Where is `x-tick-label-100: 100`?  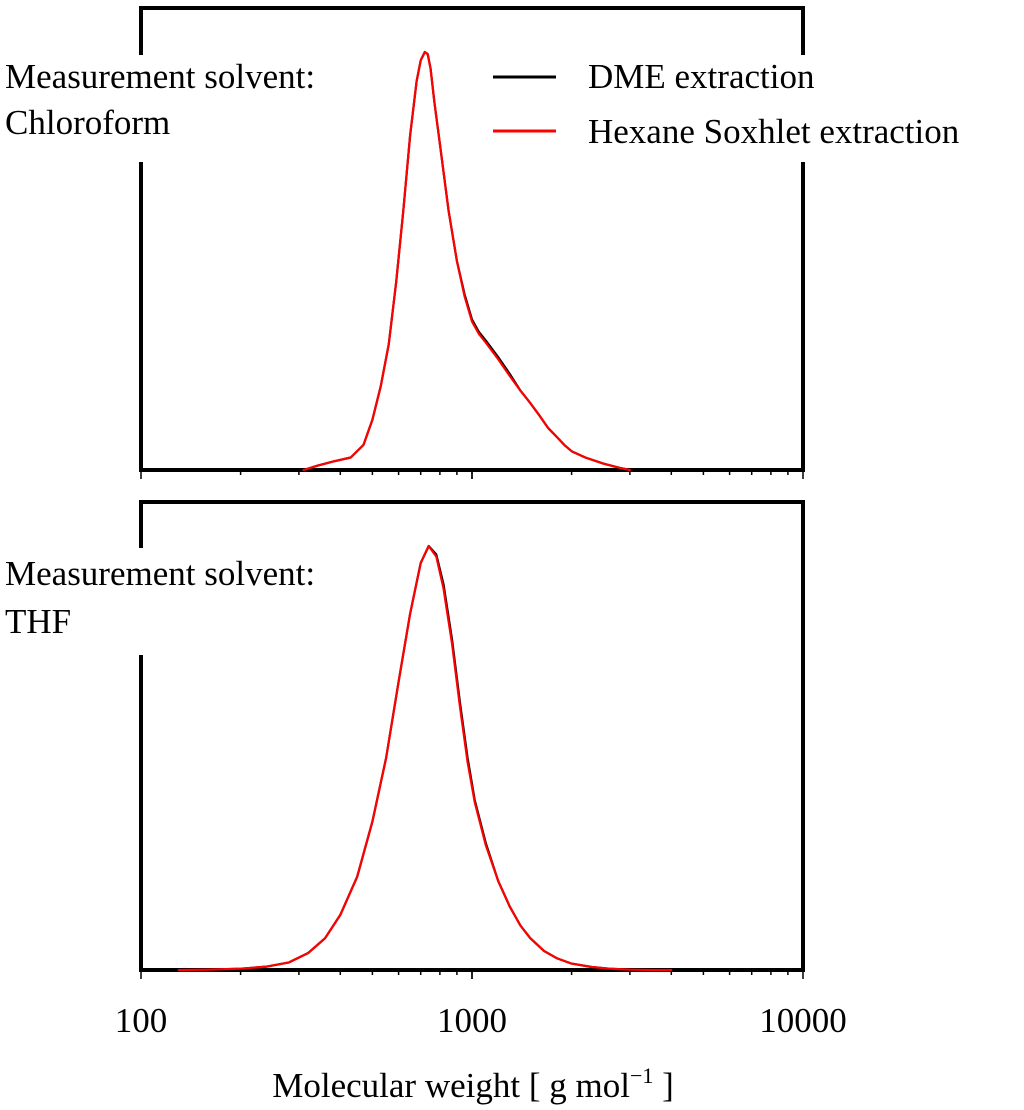 x-tick-label-100: 100 is located at coordinates (141, 1020).